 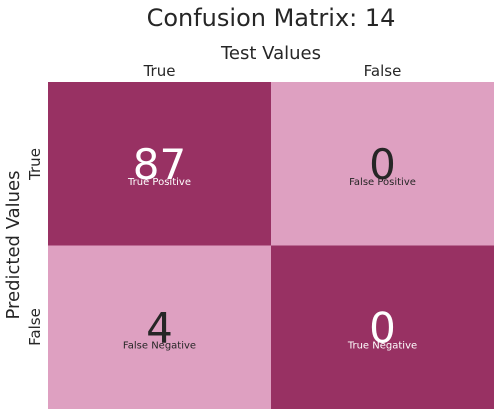 I want to click on chart-title: Confusion Matrix: 14, so click(x=271, y=18).